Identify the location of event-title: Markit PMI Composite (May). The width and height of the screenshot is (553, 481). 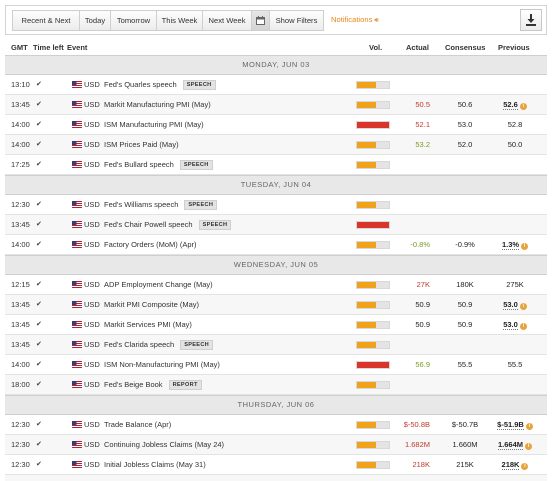
(152, 304).